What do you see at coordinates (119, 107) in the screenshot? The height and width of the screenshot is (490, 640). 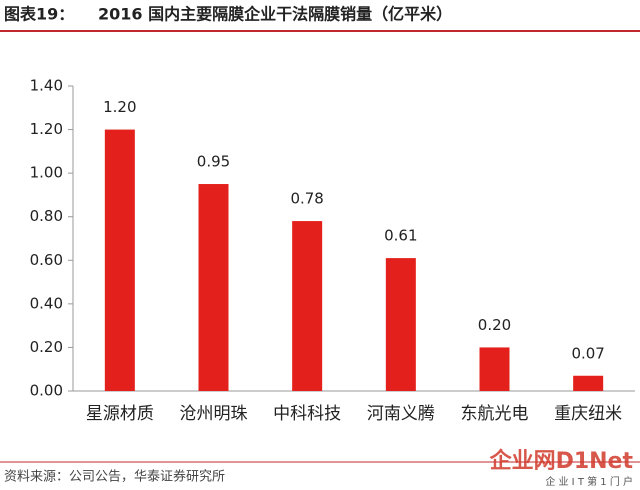 I see `value-label: 1.20` at bounding box center [119, 107].